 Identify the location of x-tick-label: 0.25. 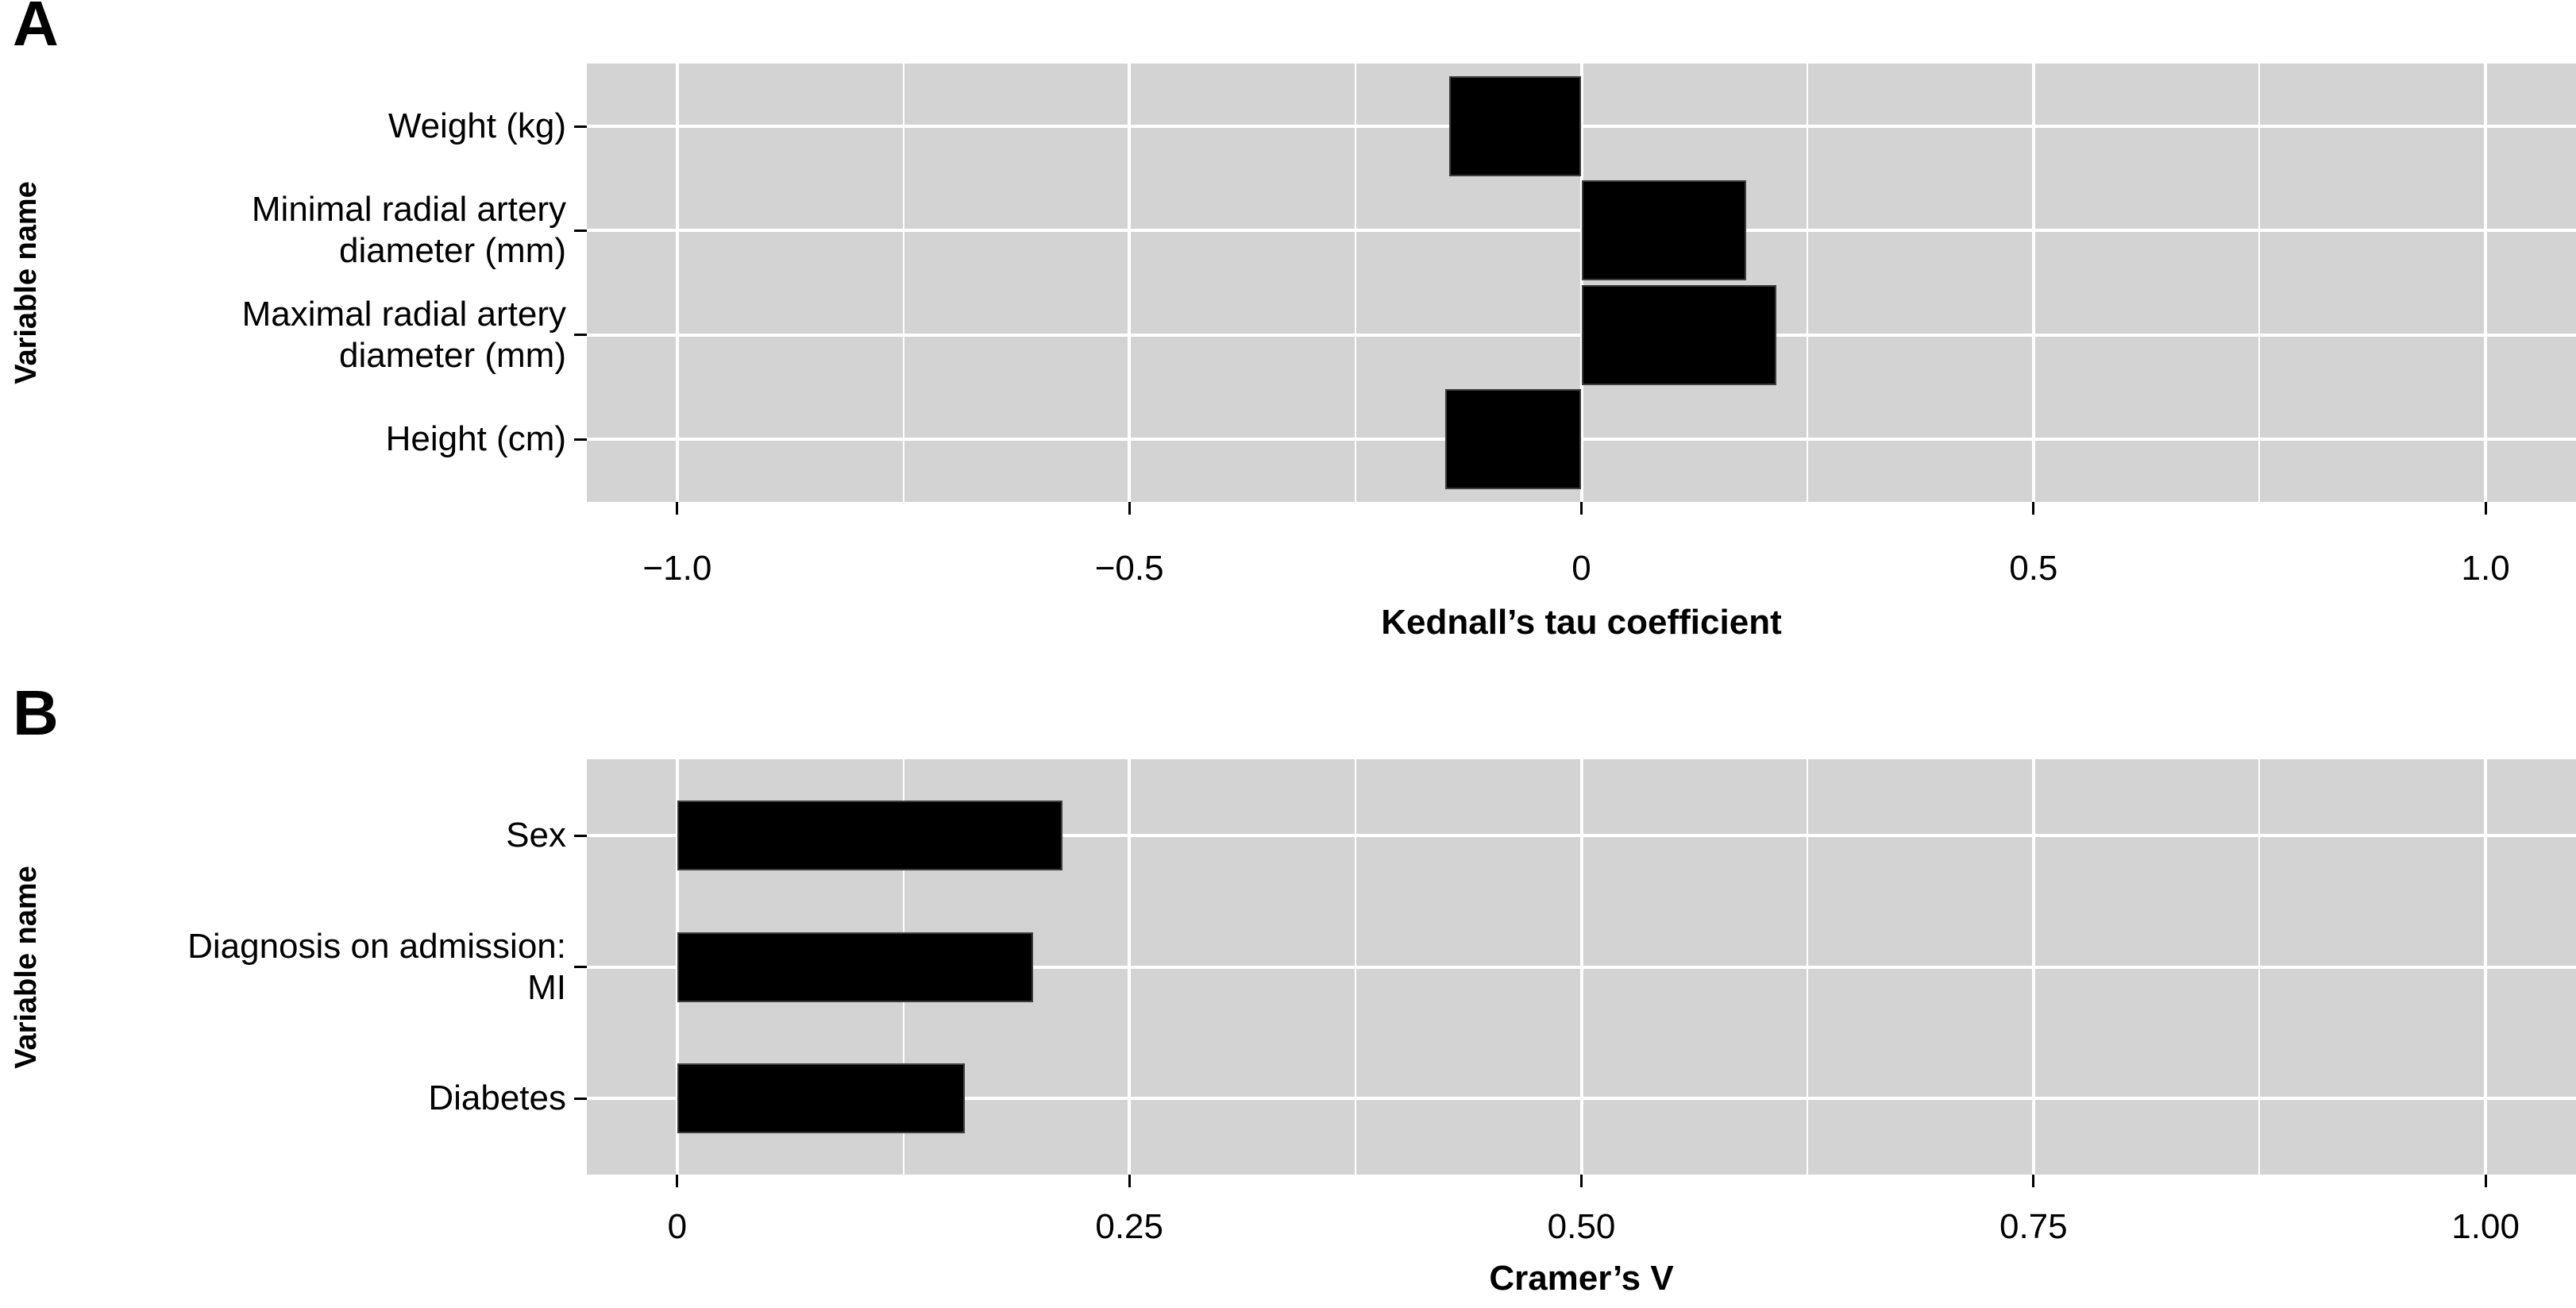
(1129, 1226).